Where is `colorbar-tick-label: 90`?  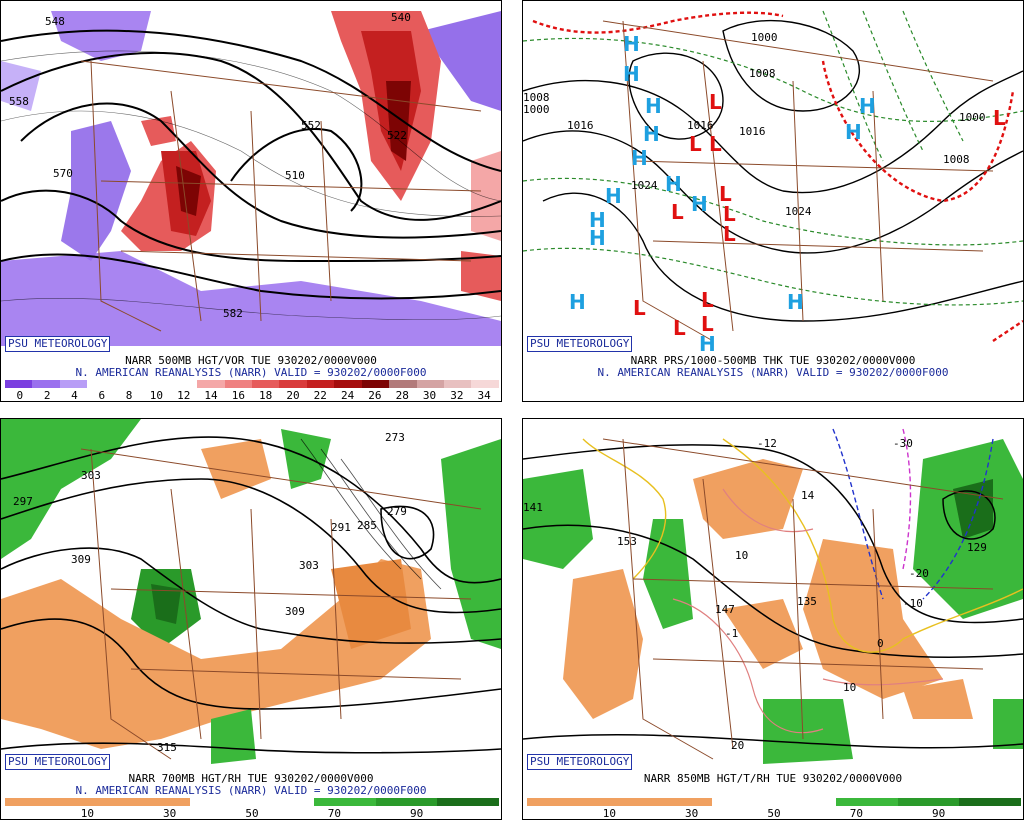
colorbar-tick-label: 90 is located at coordinates (417, 813).